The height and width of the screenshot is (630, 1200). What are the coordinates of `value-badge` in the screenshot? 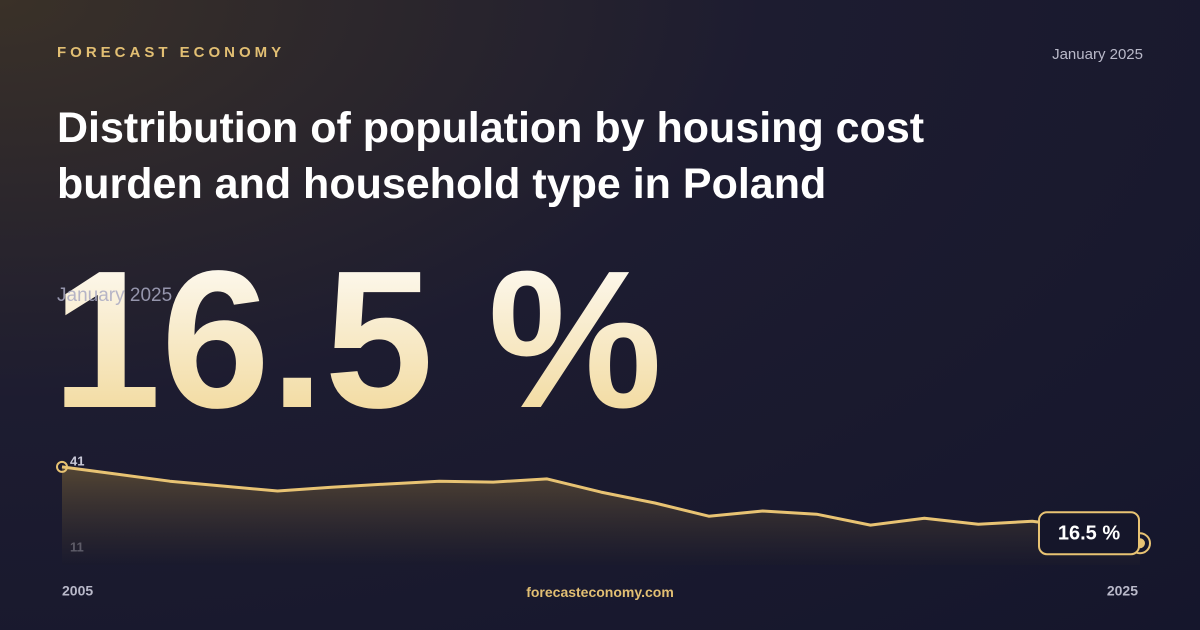 It's located at (1089, 533).